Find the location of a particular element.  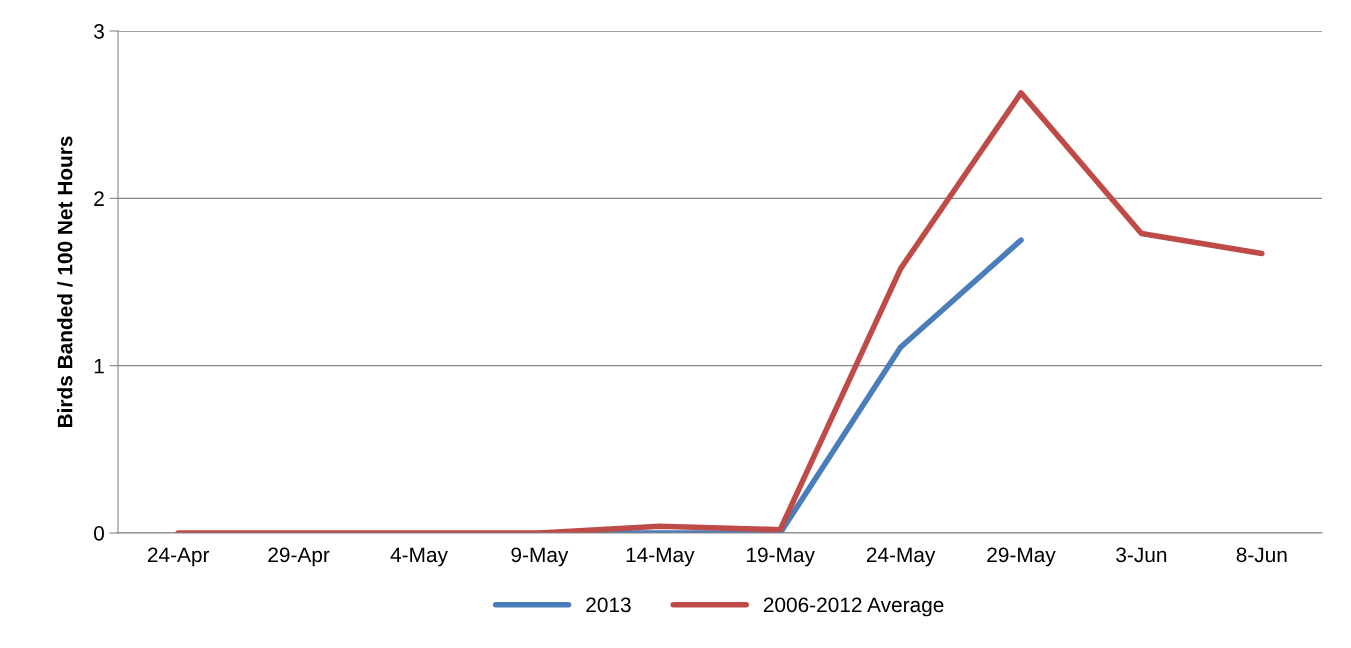

y-tick-label: 2 is located at coordinates (99, 198).